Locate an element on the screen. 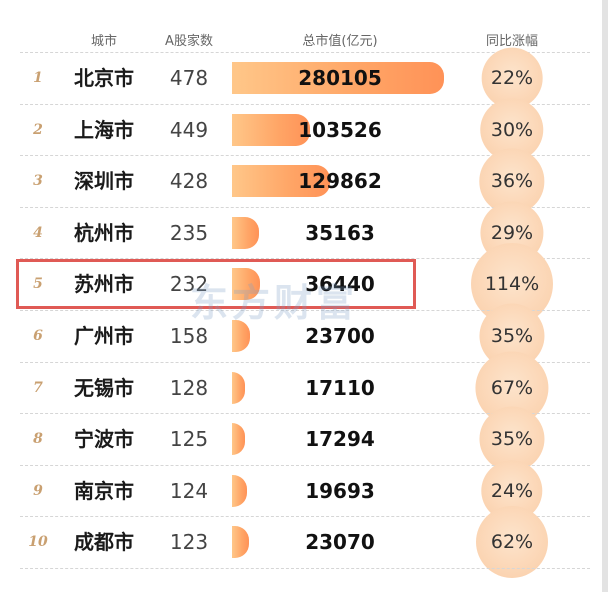 This screenshot has width=608, height=592. city-name: 杭州市 is located at coordinates (104, 232).